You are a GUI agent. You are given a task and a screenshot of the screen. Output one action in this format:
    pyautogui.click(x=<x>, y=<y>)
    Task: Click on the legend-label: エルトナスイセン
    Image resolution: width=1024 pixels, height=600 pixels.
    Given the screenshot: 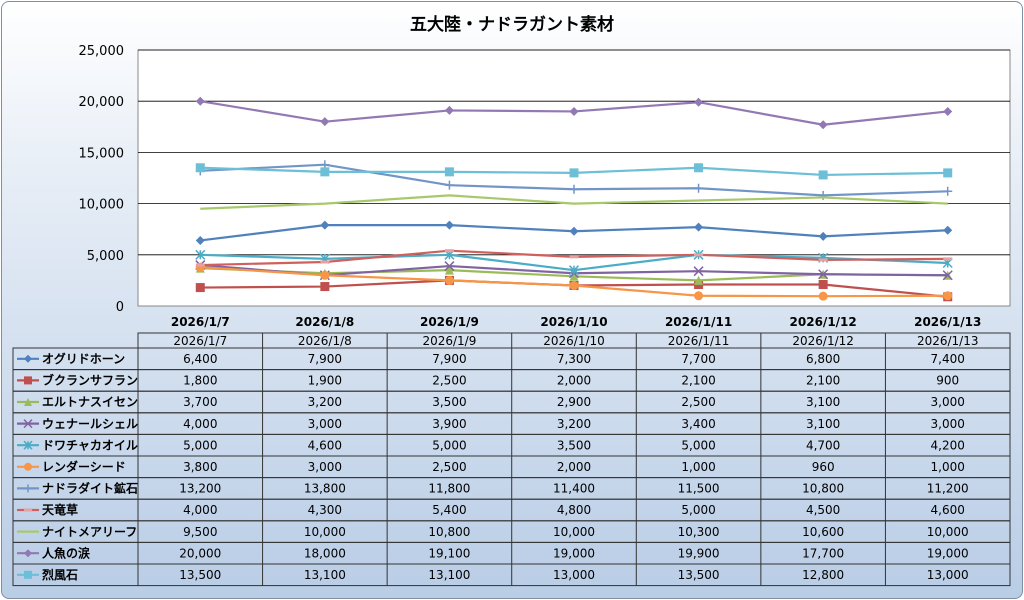 What is the action you would take?
    pyautogui.click(x=90, y=402)
    